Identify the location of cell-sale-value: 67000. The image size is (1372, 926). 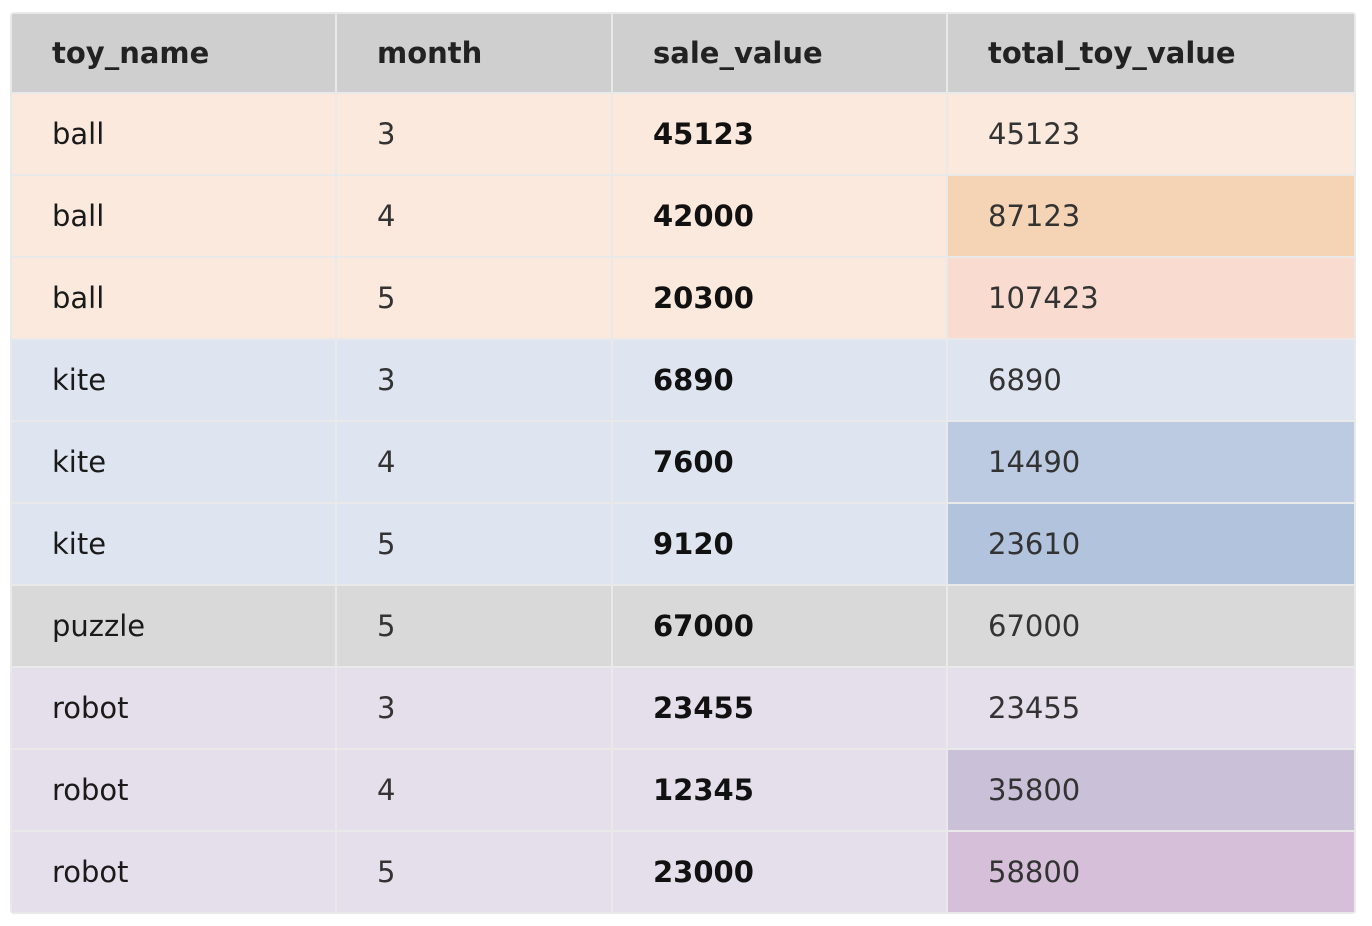
(779, 626).